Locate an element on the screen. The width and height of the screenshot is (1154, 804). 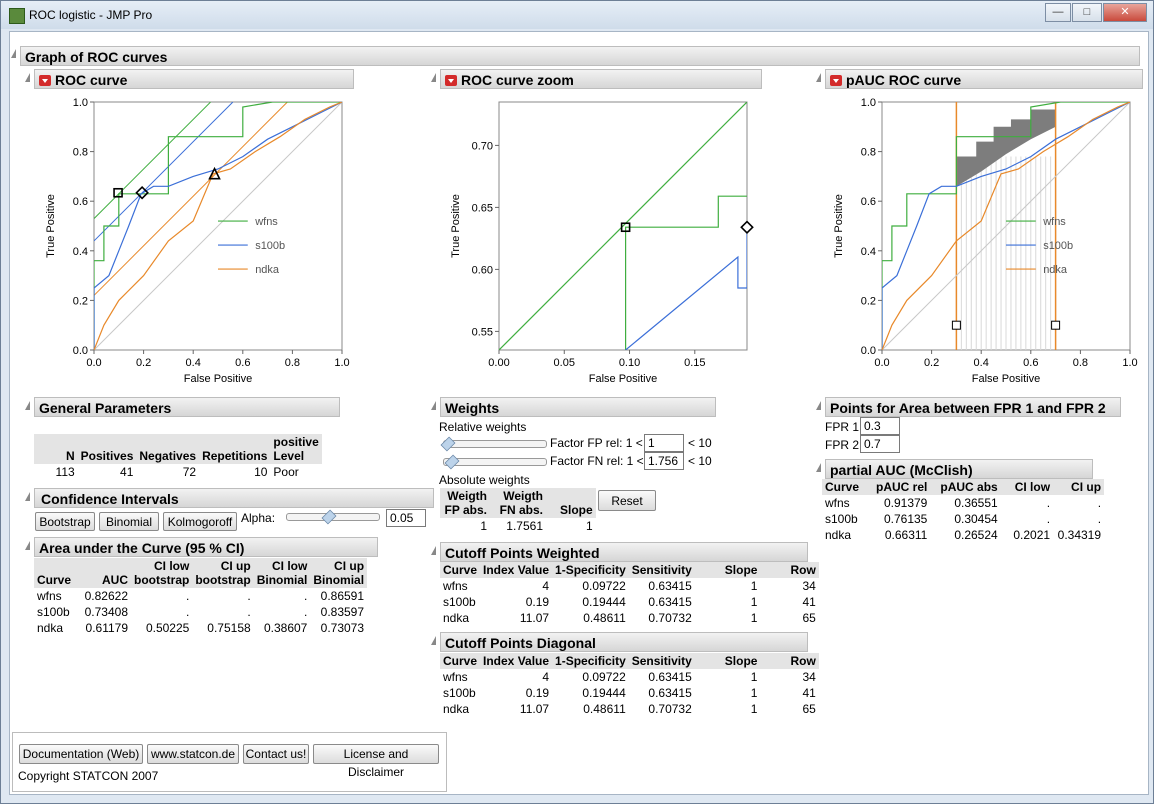
bootstrap-button: Bootstrap is located at coordinates (65, 521).